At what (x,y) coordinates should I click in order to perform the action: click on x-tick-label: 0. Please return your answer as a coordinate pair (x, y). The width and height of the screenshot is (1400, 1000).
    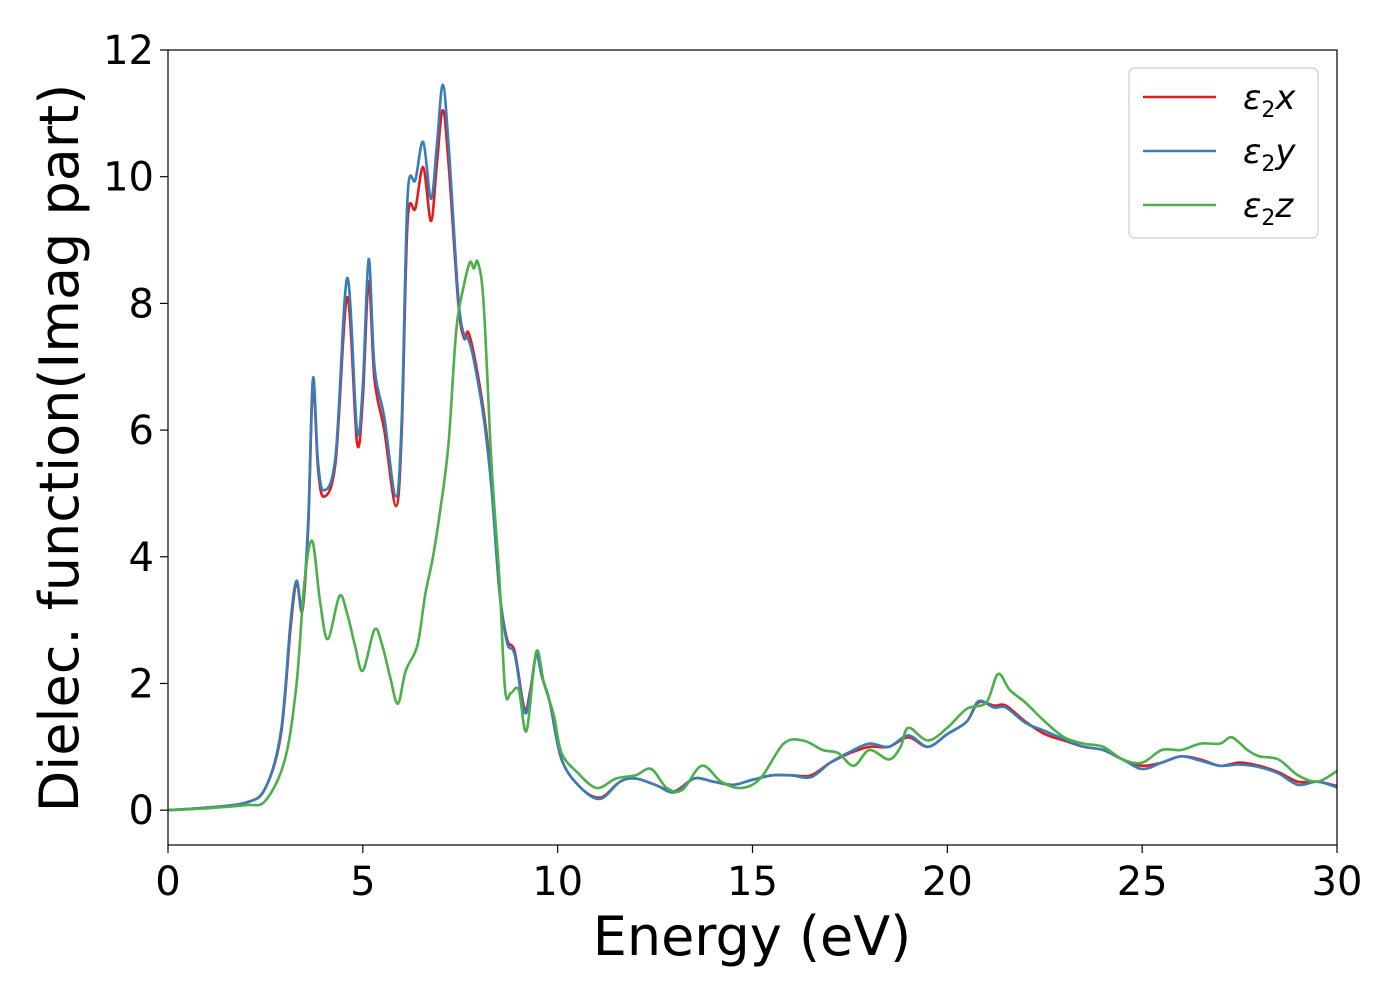
    Looking at the image, I should click on (167, 882).